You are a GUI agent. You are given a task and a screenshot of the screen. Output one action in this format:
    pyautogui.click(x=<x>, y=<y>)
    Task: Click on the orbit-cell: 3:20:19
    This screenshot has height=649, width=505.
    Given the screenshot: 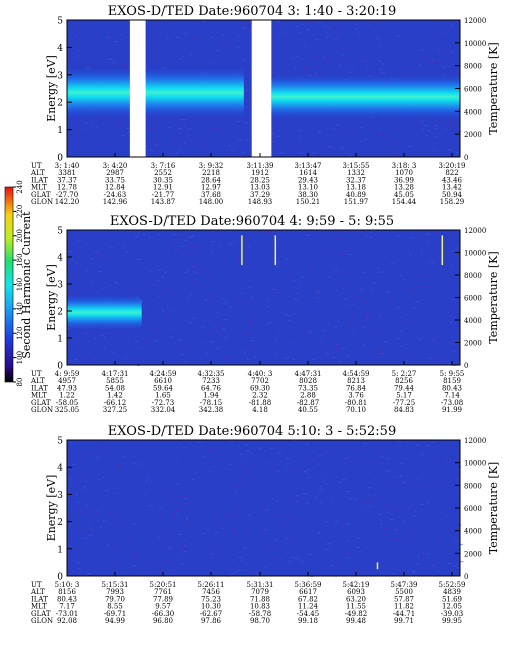 What is the action you would take?
    pyautogui.click(x=452, y=166)
    